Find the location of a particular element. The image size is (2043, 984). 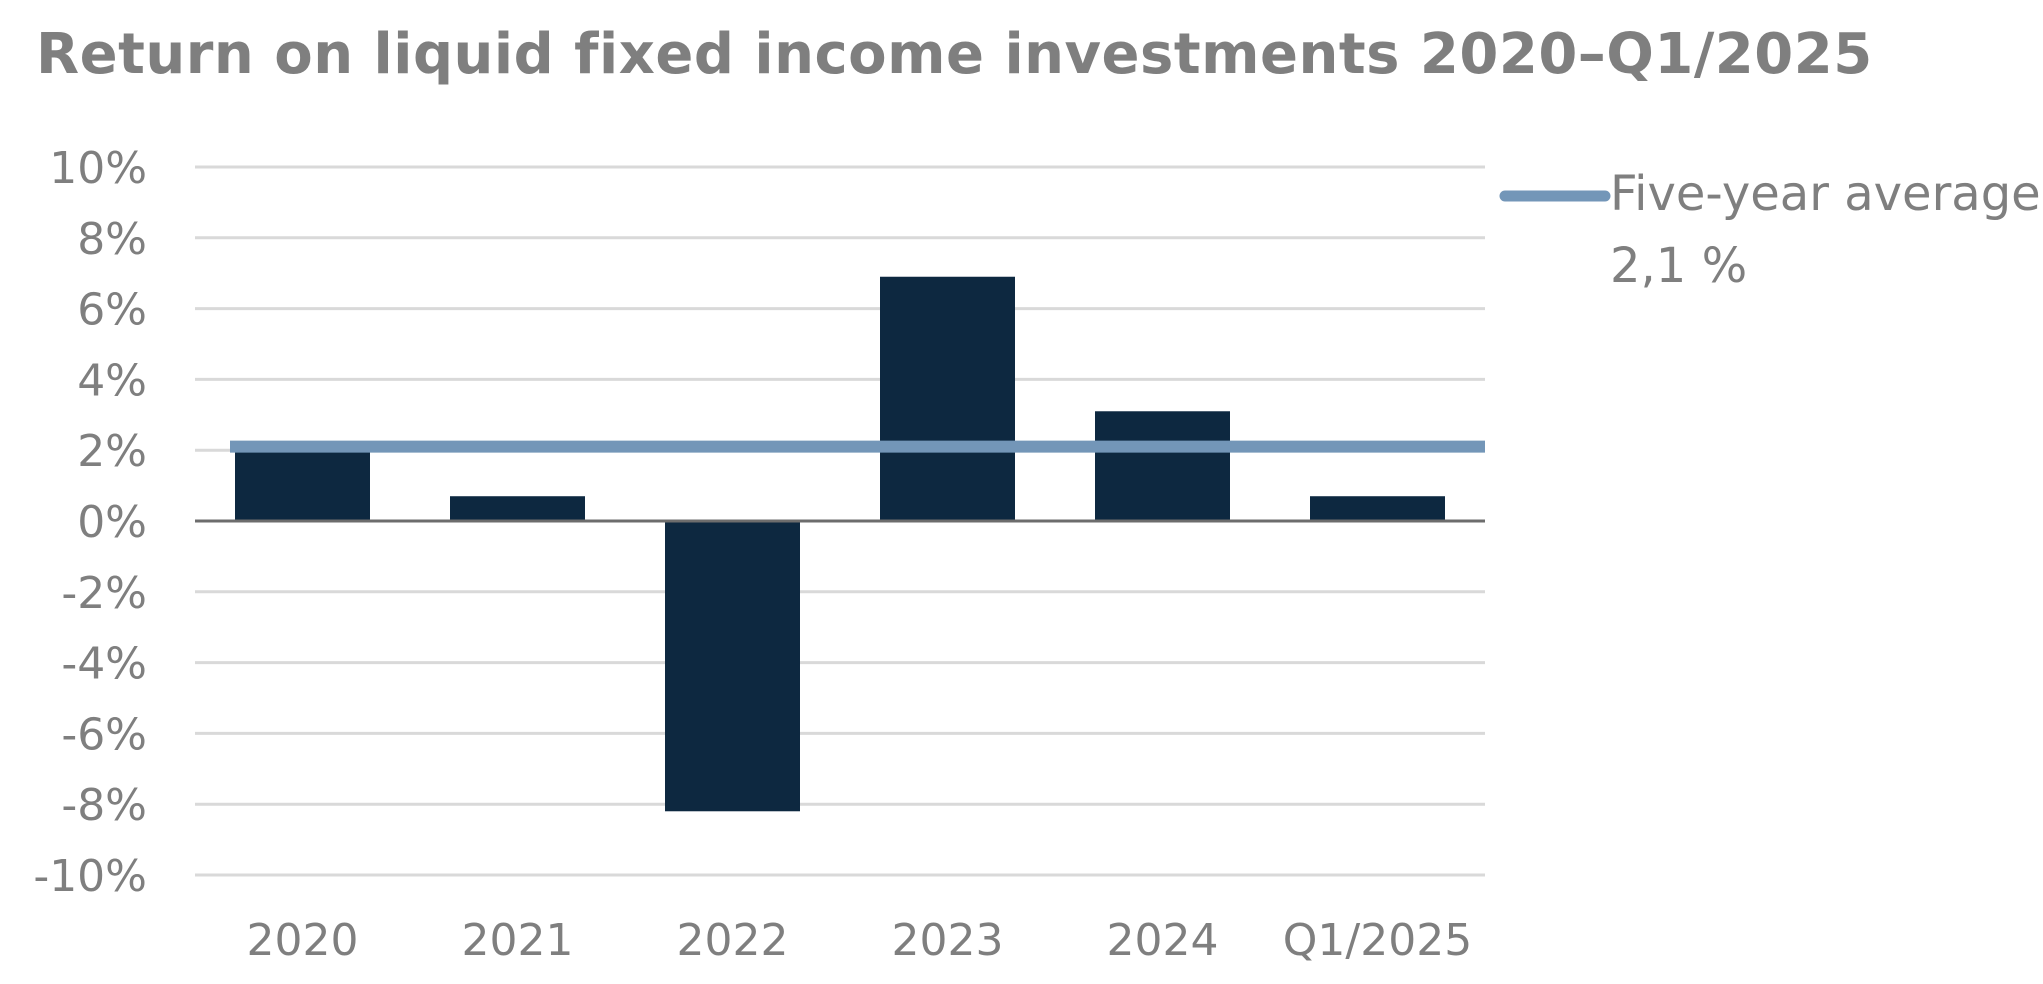

y-tick-label: -2% is located at coordinates (104, 593).